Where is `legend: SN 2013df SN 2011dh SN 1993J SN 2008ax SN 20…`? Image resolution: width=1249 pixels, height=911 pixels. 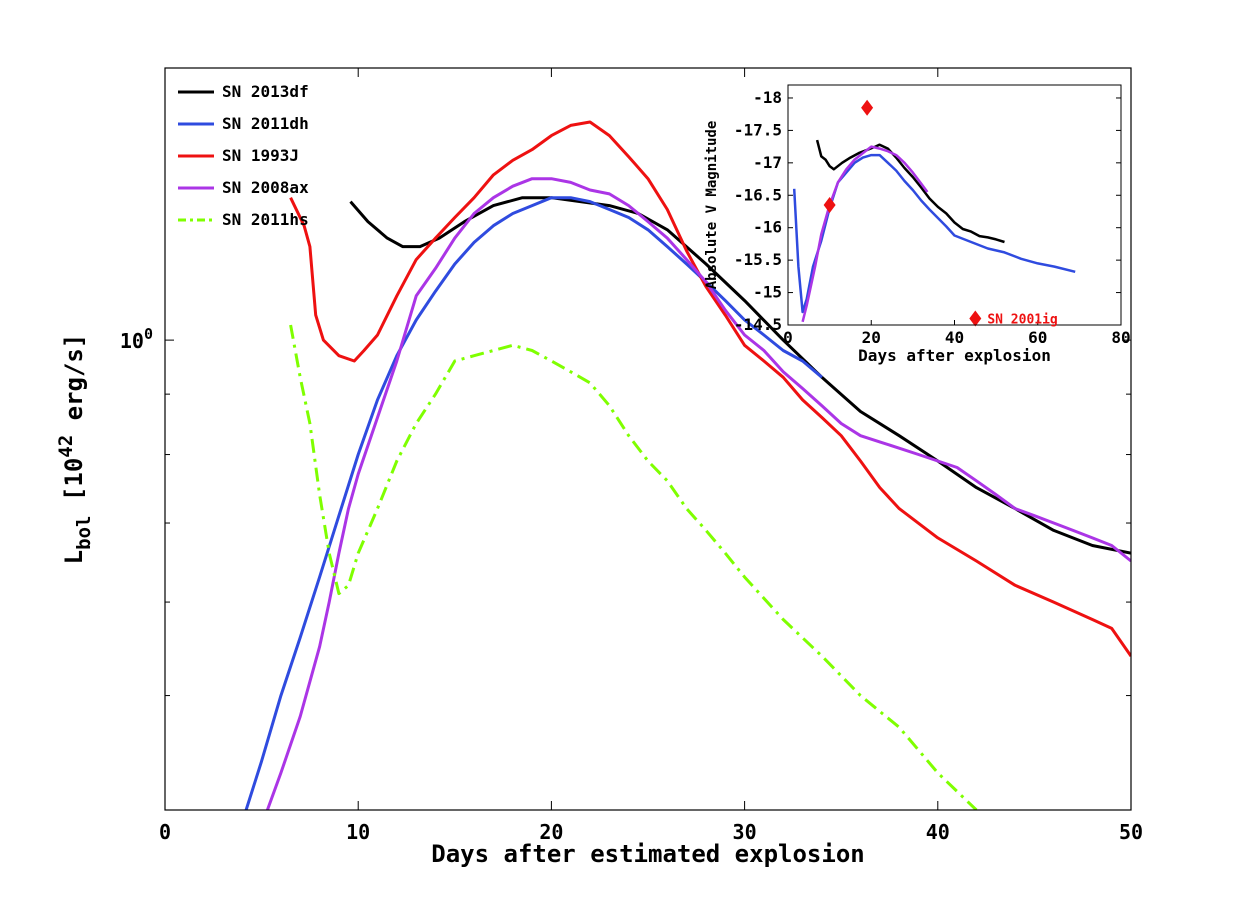 legend: SN 2013df SN 2011dh SN 1993J SN 2008ax SN 20… is located at coordinates (243, 155).